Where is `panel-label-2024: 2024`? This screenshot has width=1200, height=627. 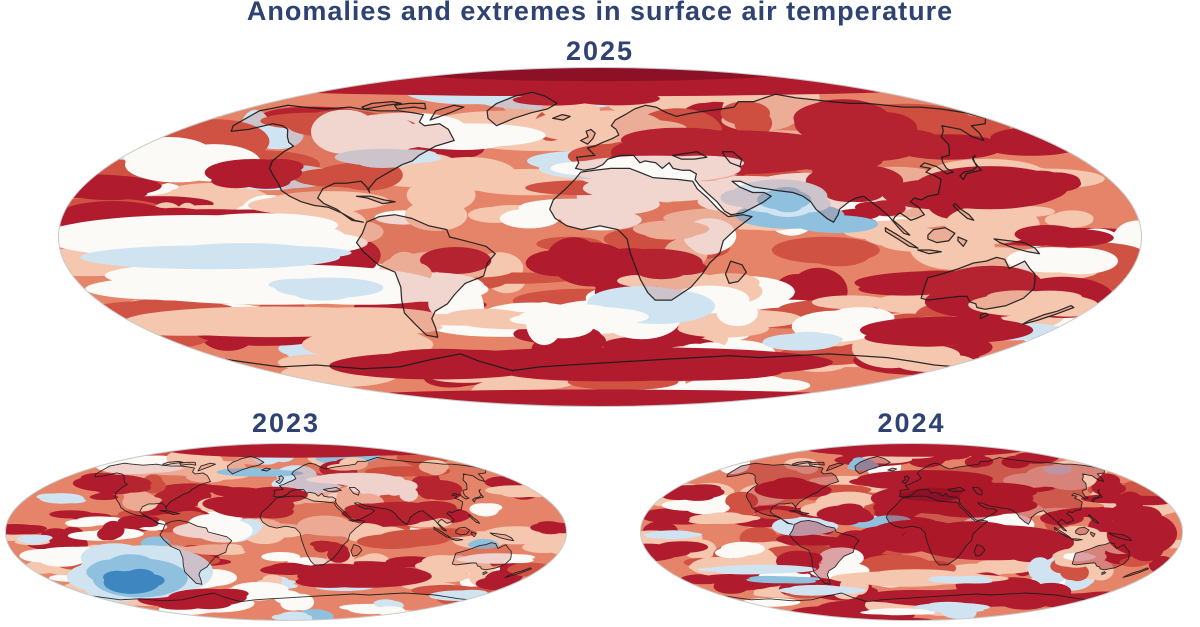 panel-label-2024: 2024 is located at coordinates (911, 423).